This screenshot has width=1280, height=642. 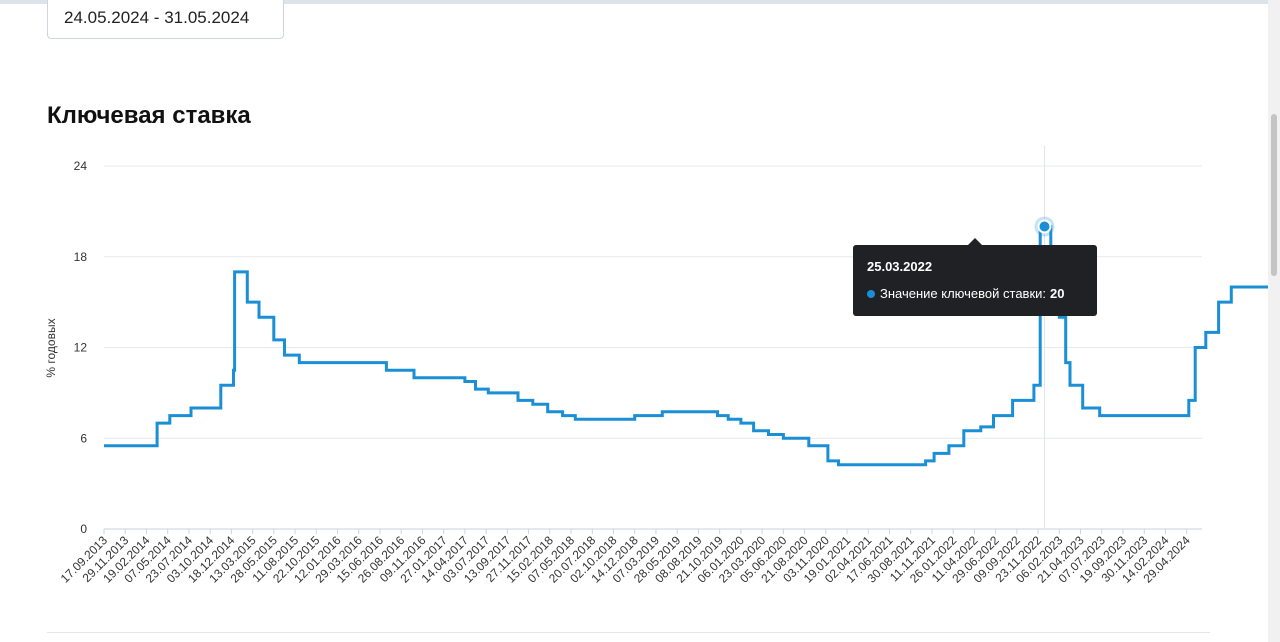 What do you see at coordinates (628, 632) in the screenshot?
I see `bottom-divider` at bounding box center [628, 632].